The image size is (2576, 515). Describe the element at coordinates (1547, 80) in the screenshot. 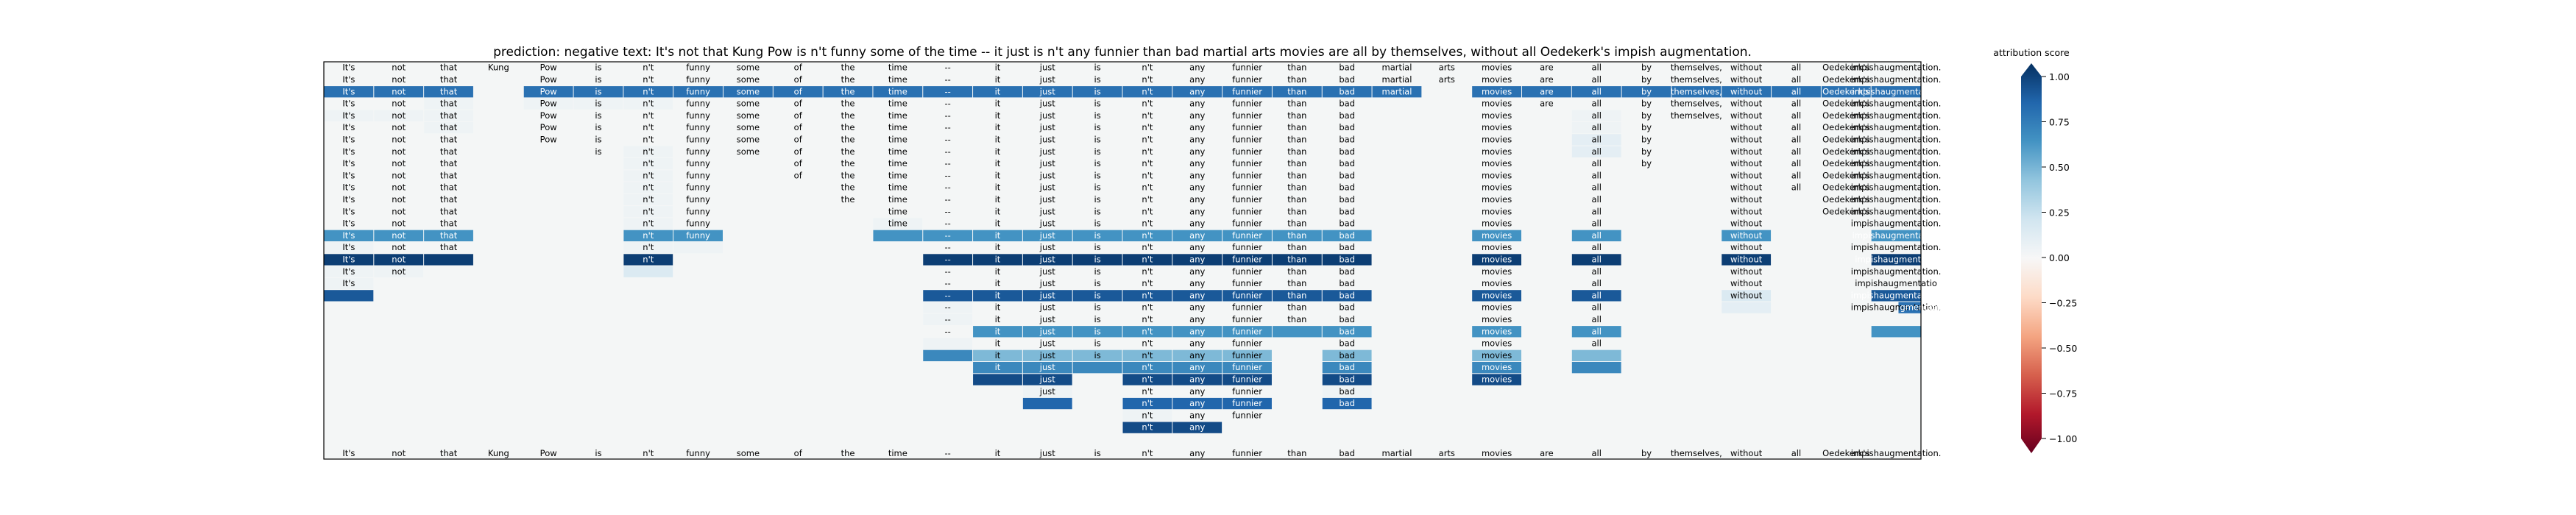

I see `cell-token-label: are` at that location.